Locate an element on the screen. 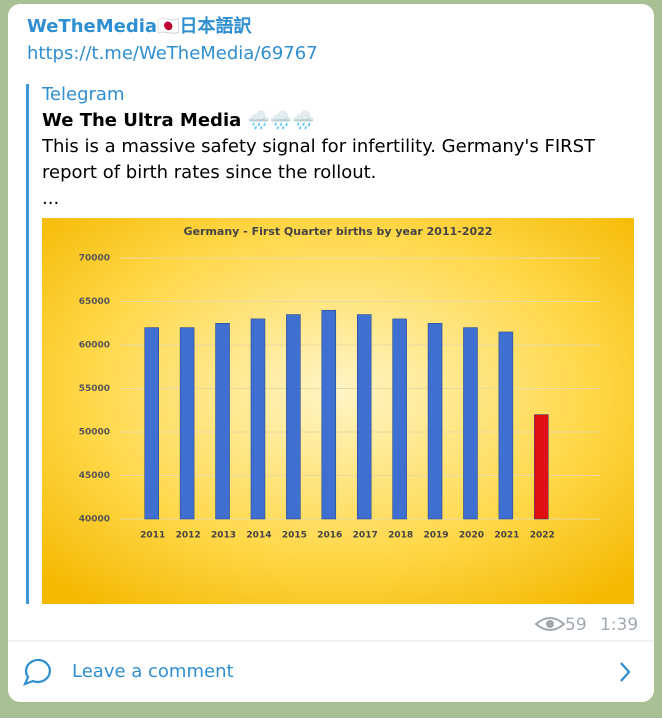 The image size is (662, 722). x-tick-label: 2022 is located at coordinates (542, 536).